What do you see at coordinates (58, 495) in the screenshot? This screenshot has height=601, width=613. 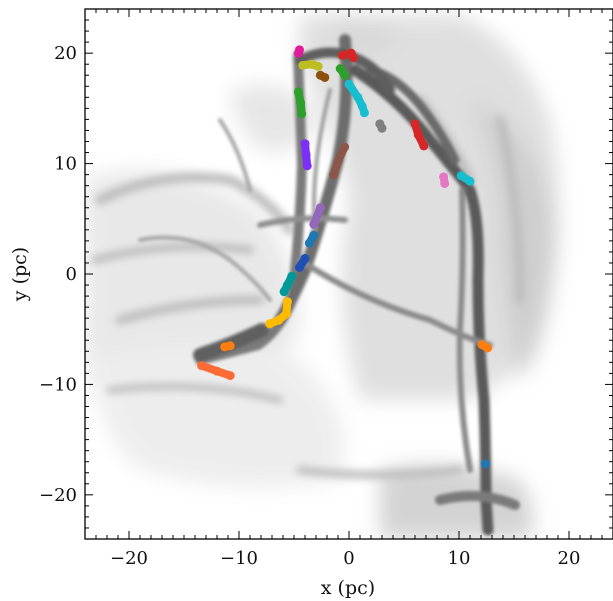 I see `y-tick-label: −20` at bounding box center [58, 495].